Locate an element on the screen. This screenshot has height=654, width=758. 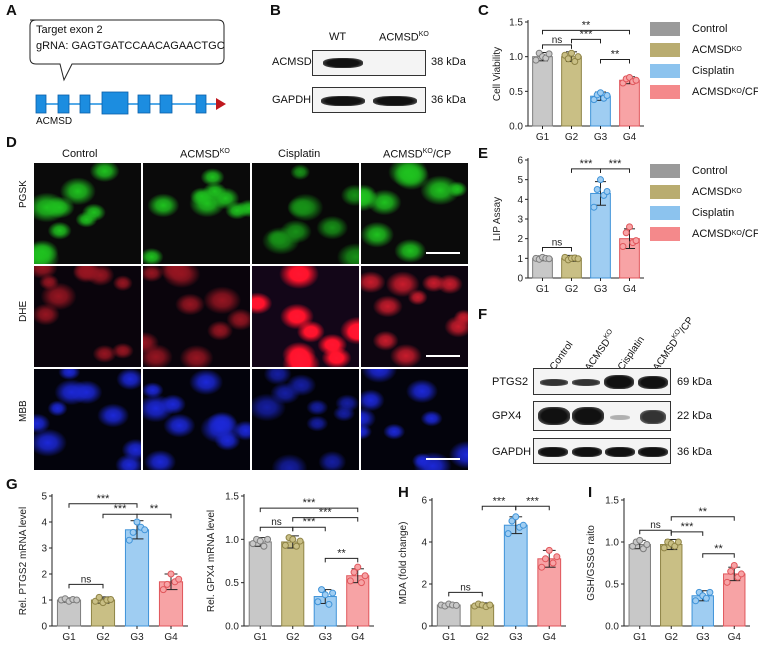
legend-mid: Control ACMSD KO Cisplatin ACMSD KO/CP is located at coordinates (704, 202).